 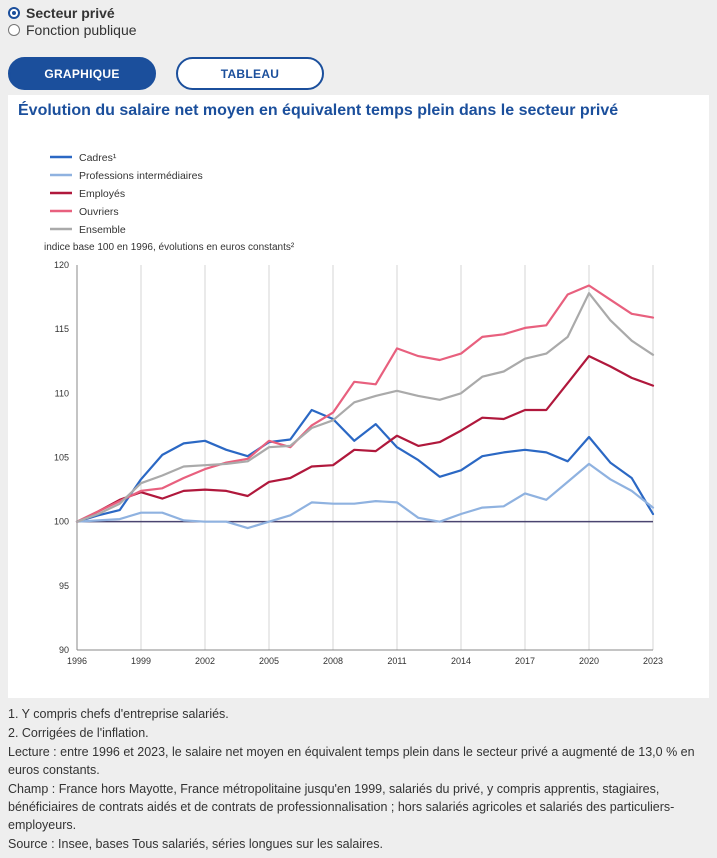 What do you see at coordinates (61, 458) in the screenshot?
I see `y-tick-label: 105` at bounding box center [61, 458].